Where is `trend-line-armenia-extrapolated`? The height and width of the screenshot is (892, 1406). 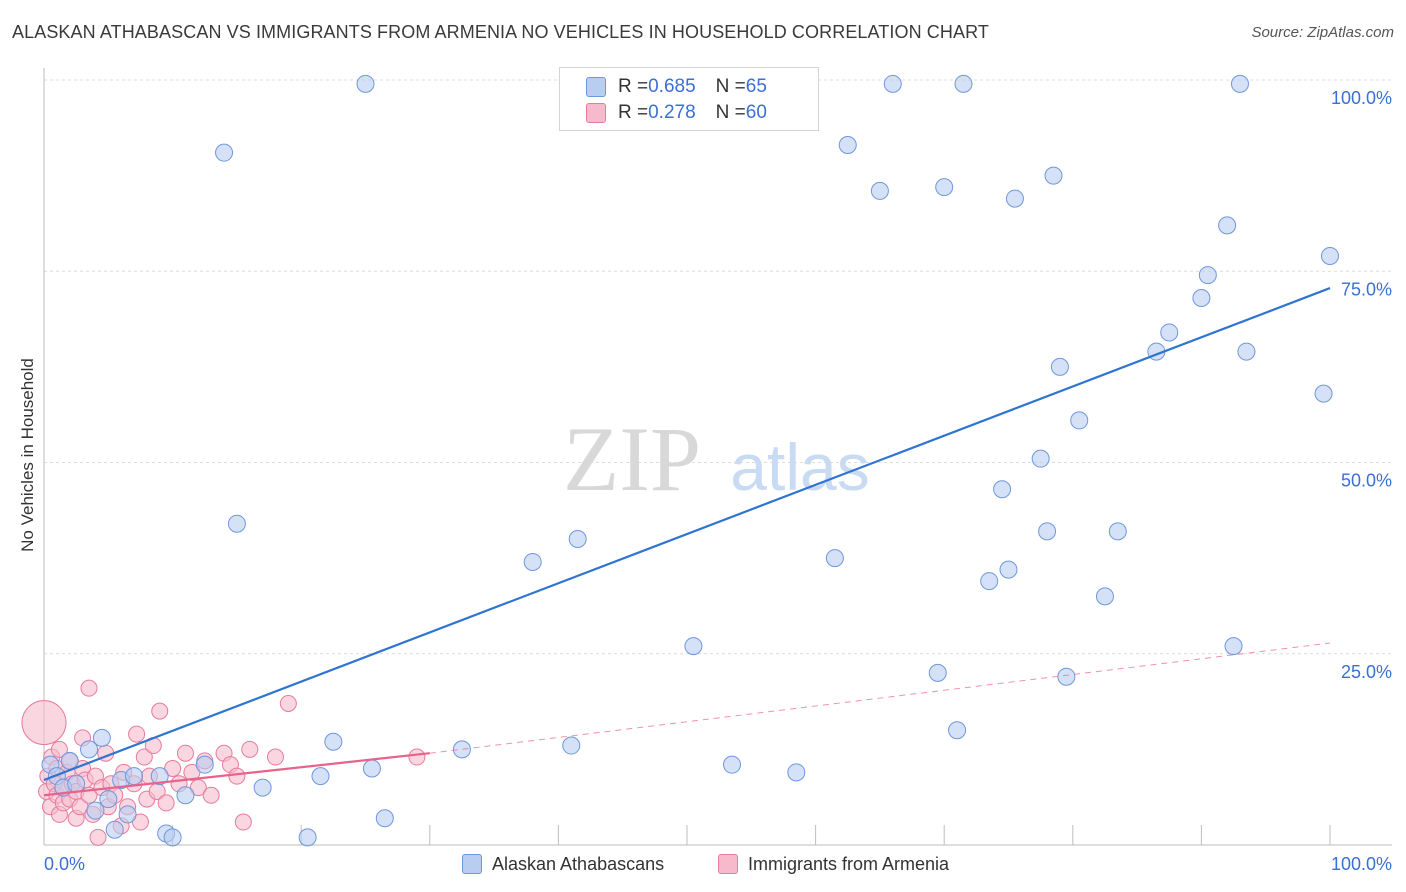
trend-line-armenia-extrapolated is located at coordinates (880, 698).